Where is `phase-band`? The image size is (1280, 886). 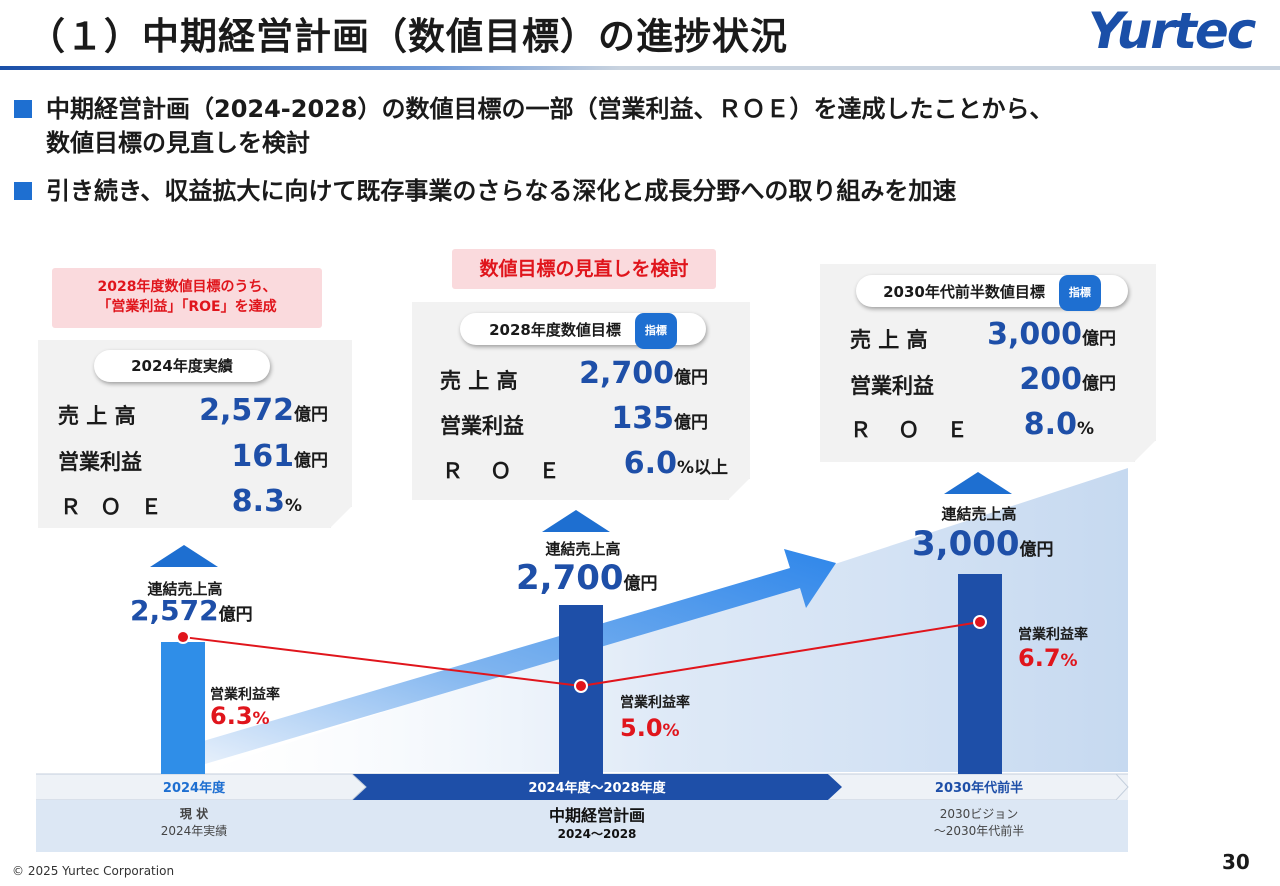 phase-band is located at coordinates (582, 826).